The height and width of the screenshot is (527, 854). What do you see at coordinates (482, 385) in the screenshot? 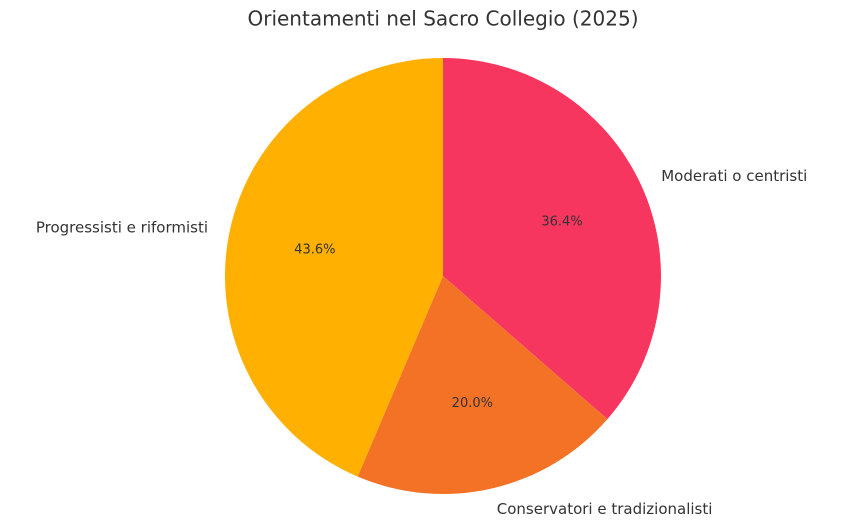
I see `pie-slice` at bounding box center [482, 385].